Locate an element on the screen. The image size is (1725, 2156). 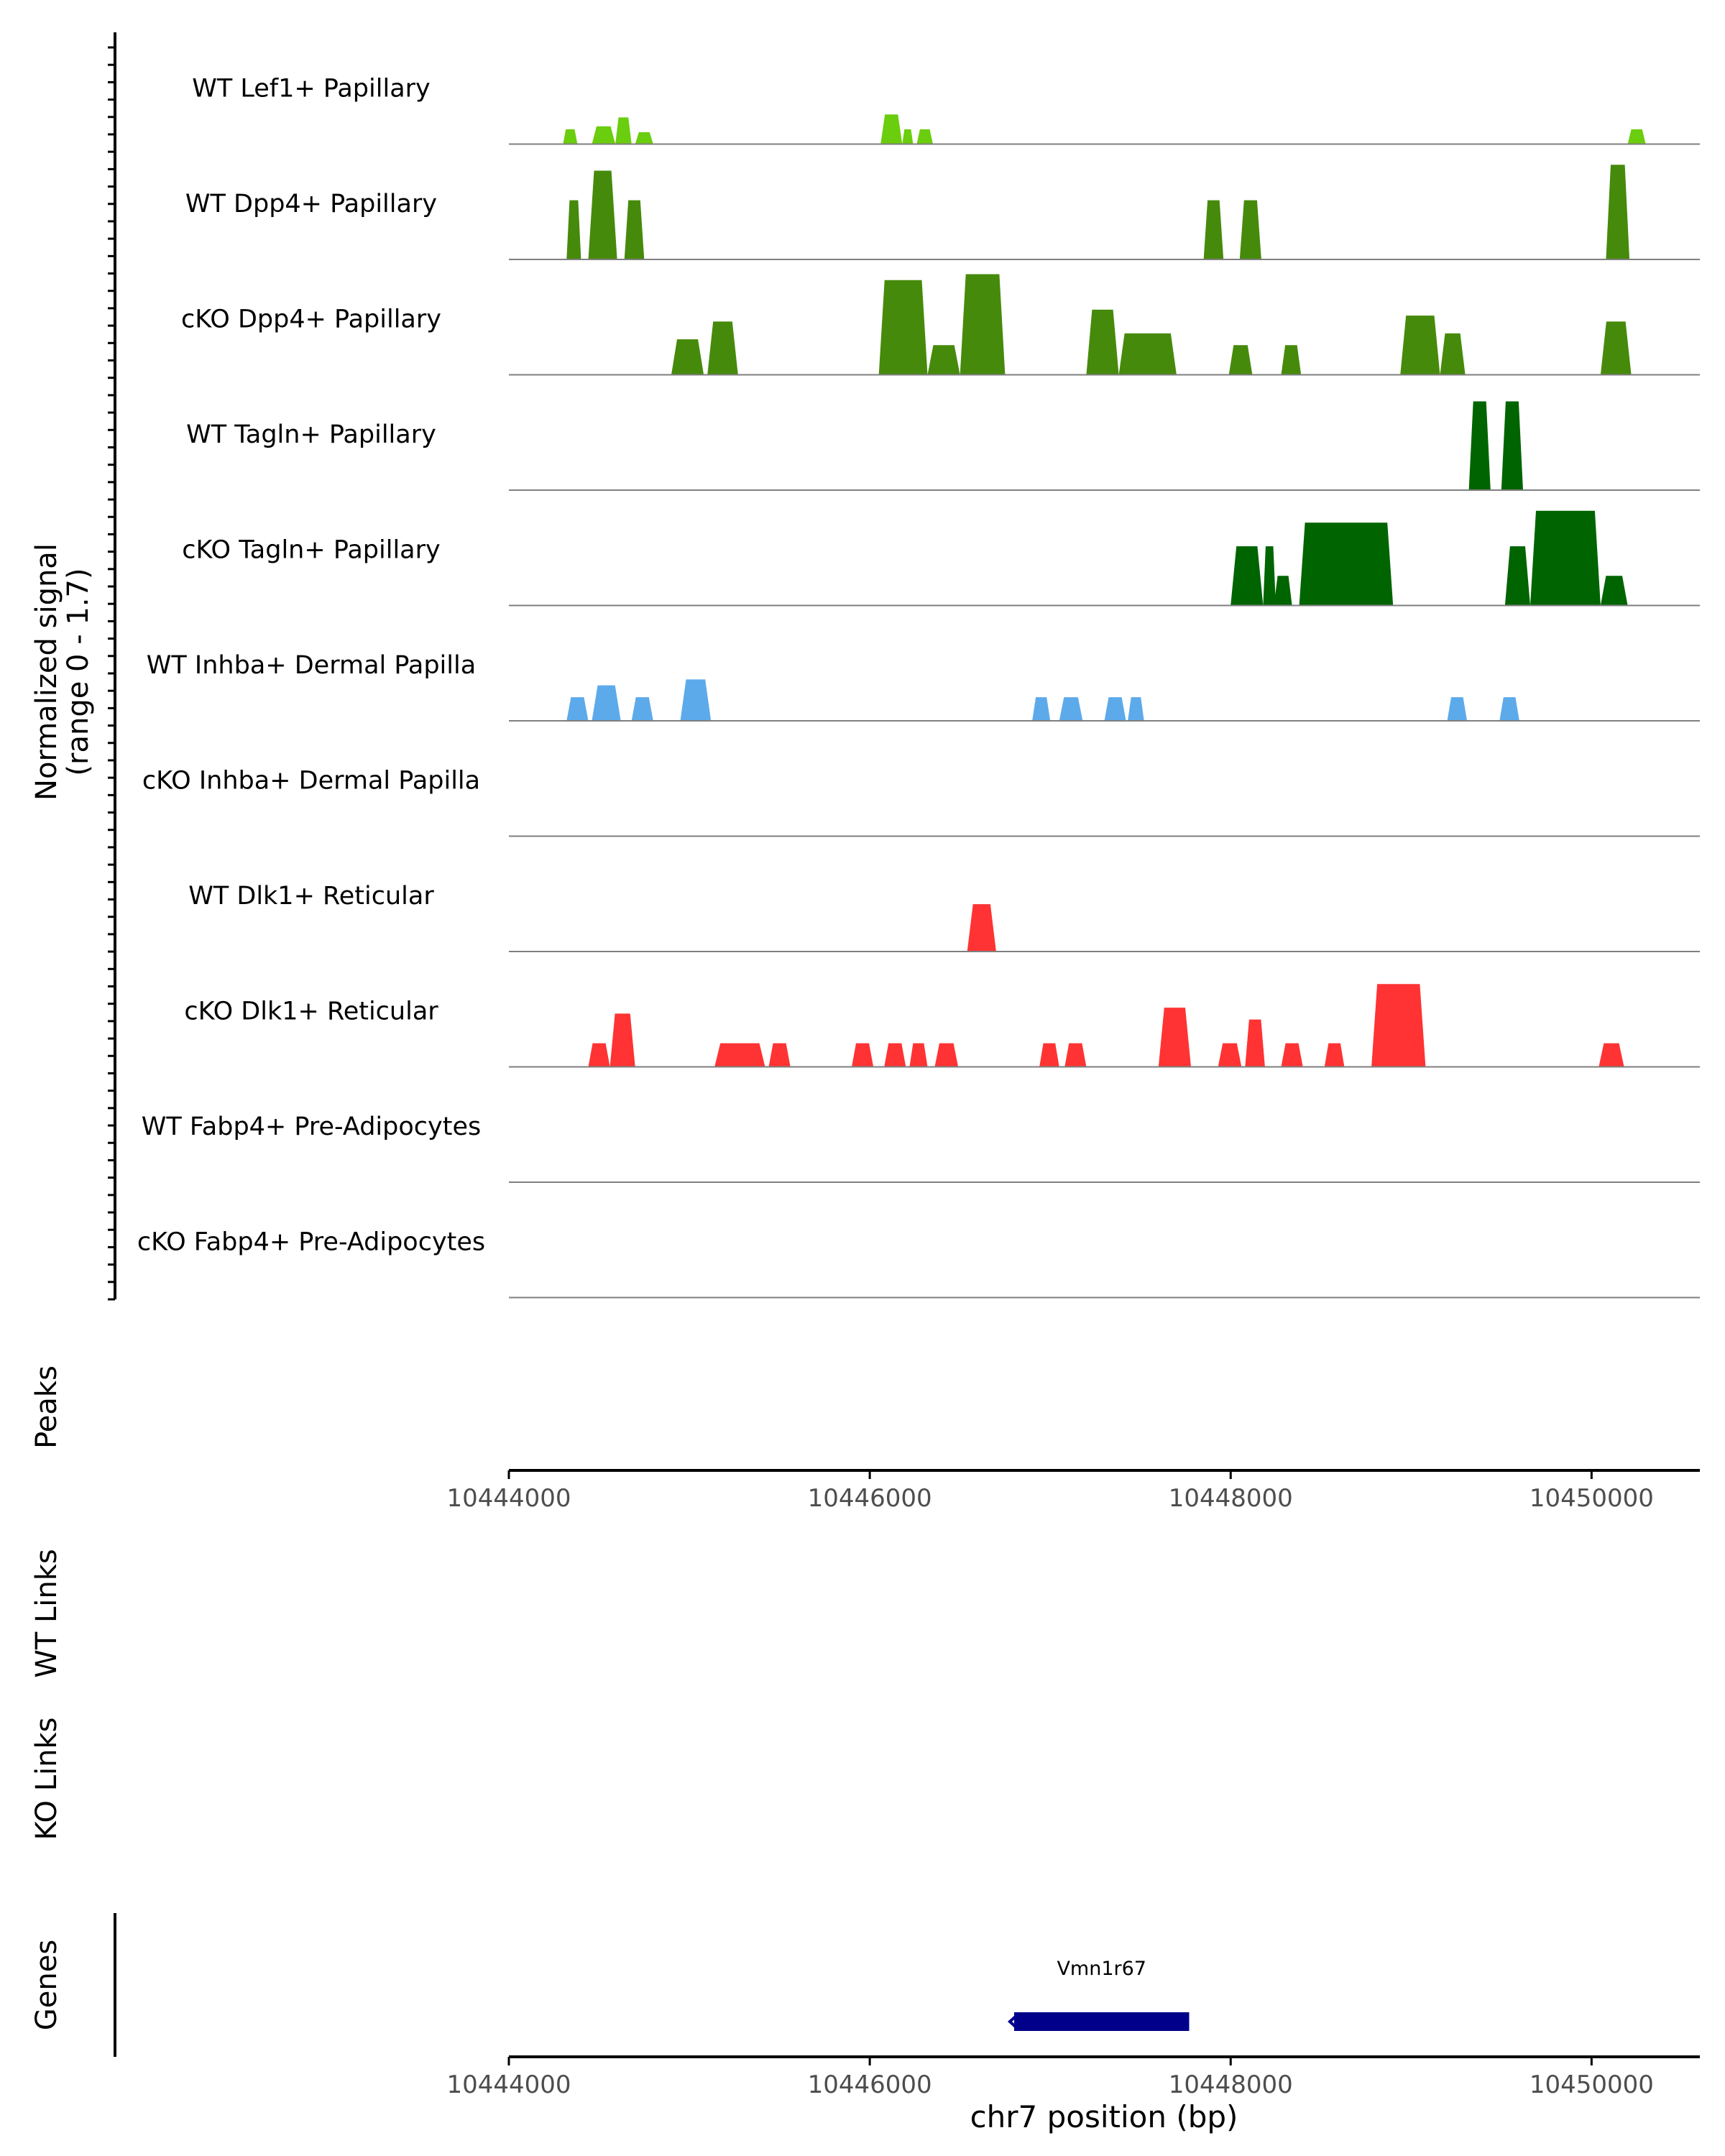
track-7: WT Dlk1+ Reticular is located at coordinates (944, 917).